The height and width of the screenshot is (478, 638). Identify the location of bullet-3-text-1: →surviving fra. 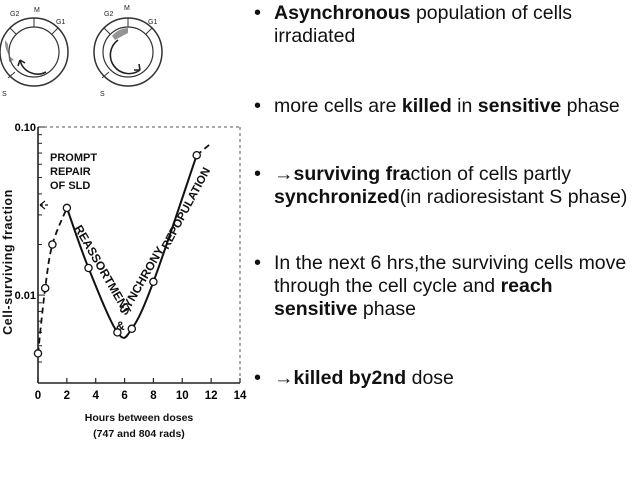
(342, 174).